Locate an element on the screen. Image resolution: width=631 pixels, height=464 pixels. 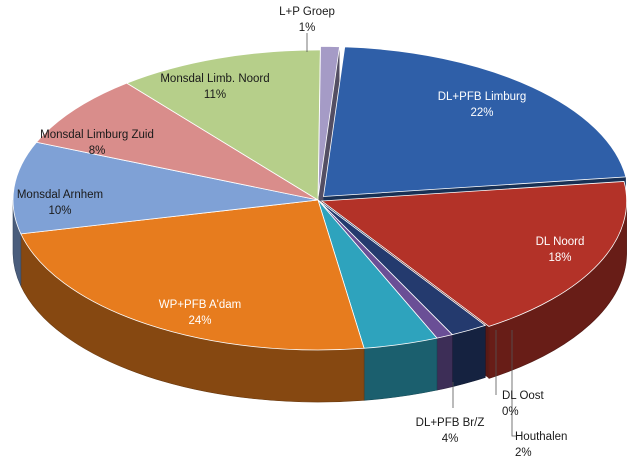
slice-label-percent: 0% is located at coordinates (510, 412).